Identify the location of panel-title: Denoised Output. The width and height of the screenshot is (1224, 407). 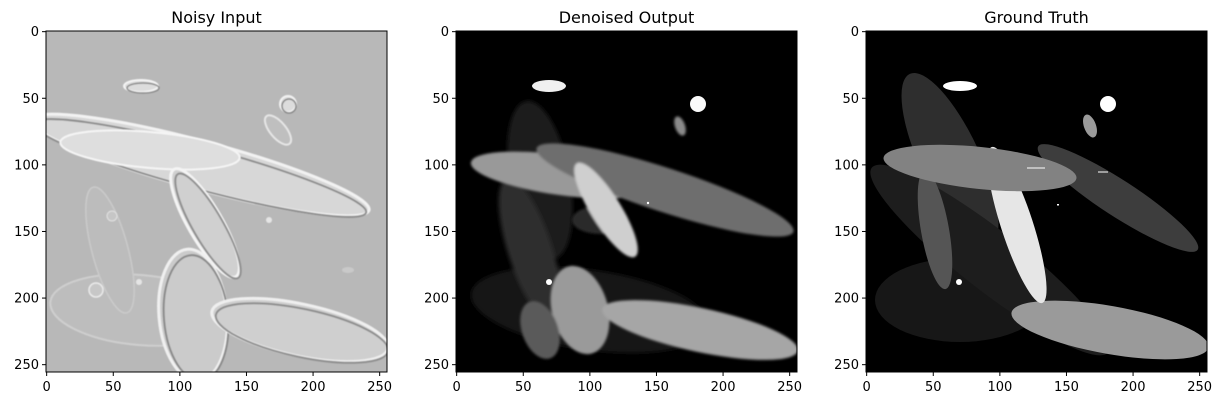
(627, 17).